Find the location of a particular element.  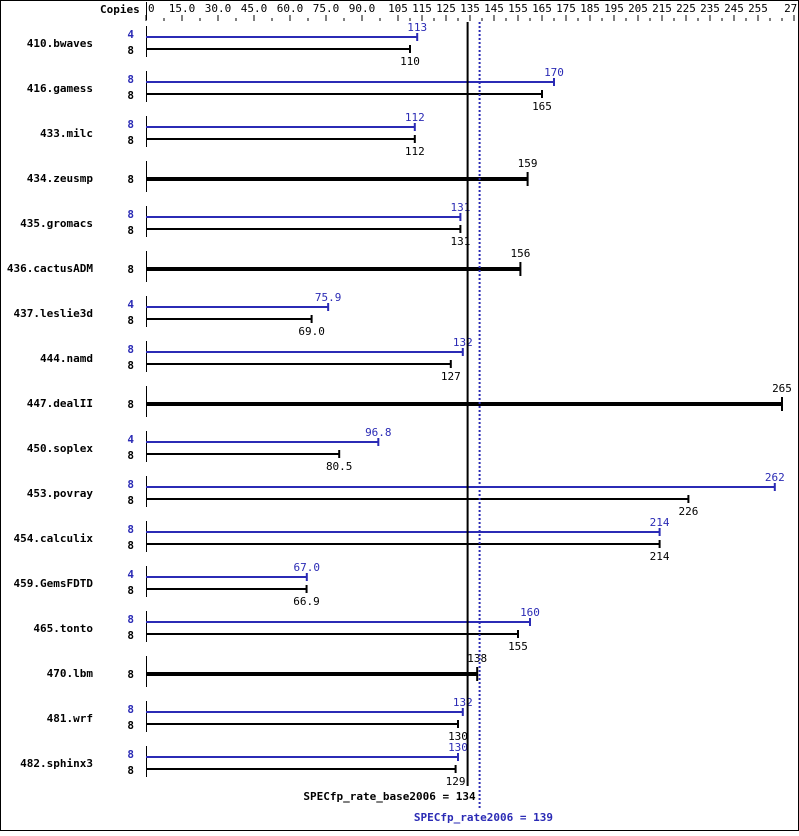

base-value-label: 165 is located at coordinates (542, 106).